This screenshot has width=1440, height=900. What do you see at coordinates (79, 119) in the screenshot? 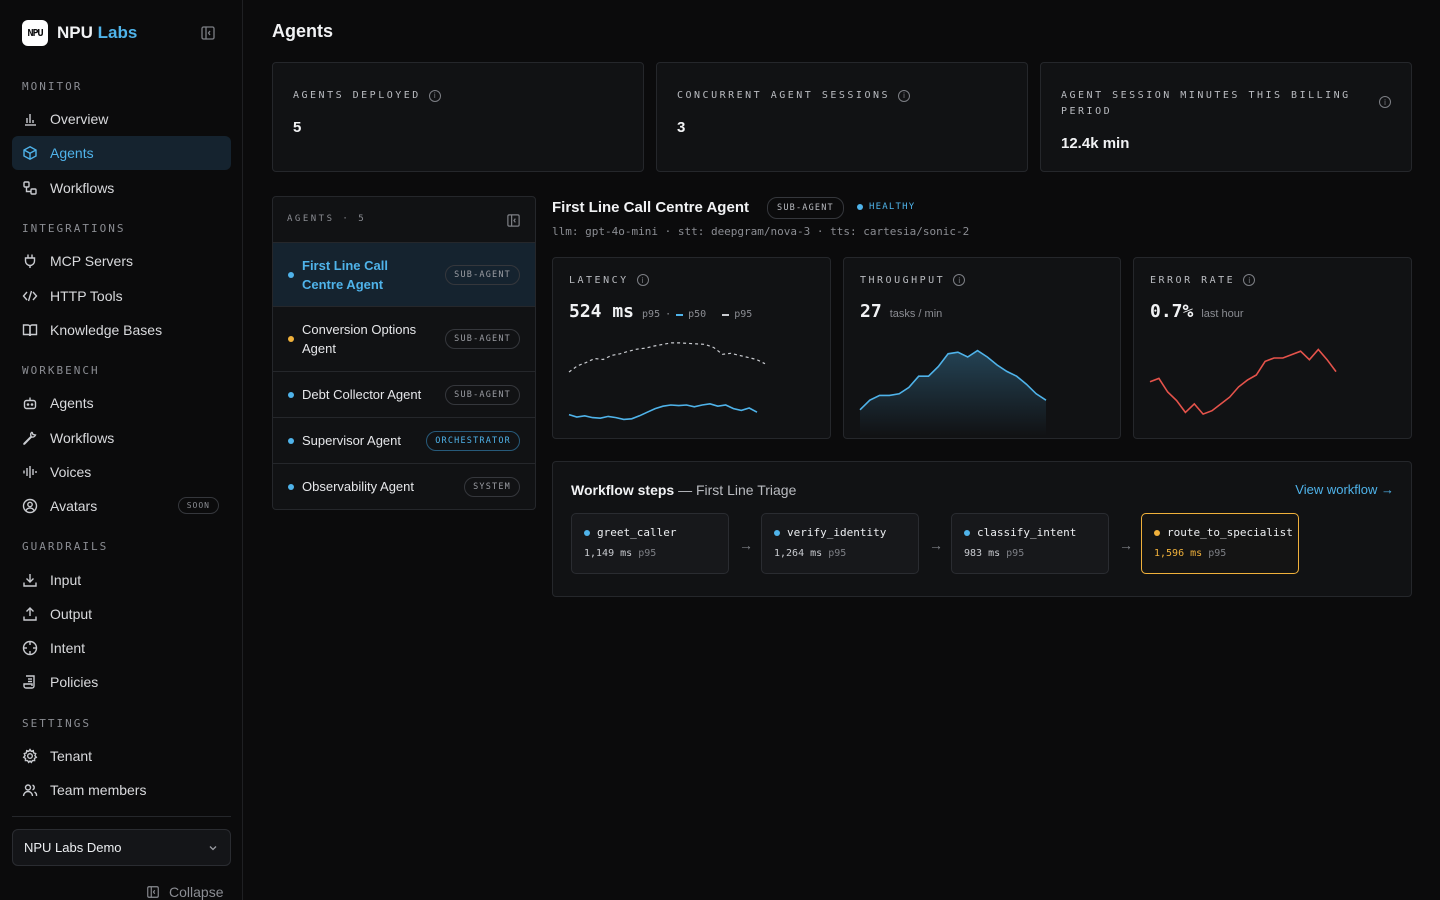
I see `nav-overview-label: Overview` at bounding box center [79, 119].